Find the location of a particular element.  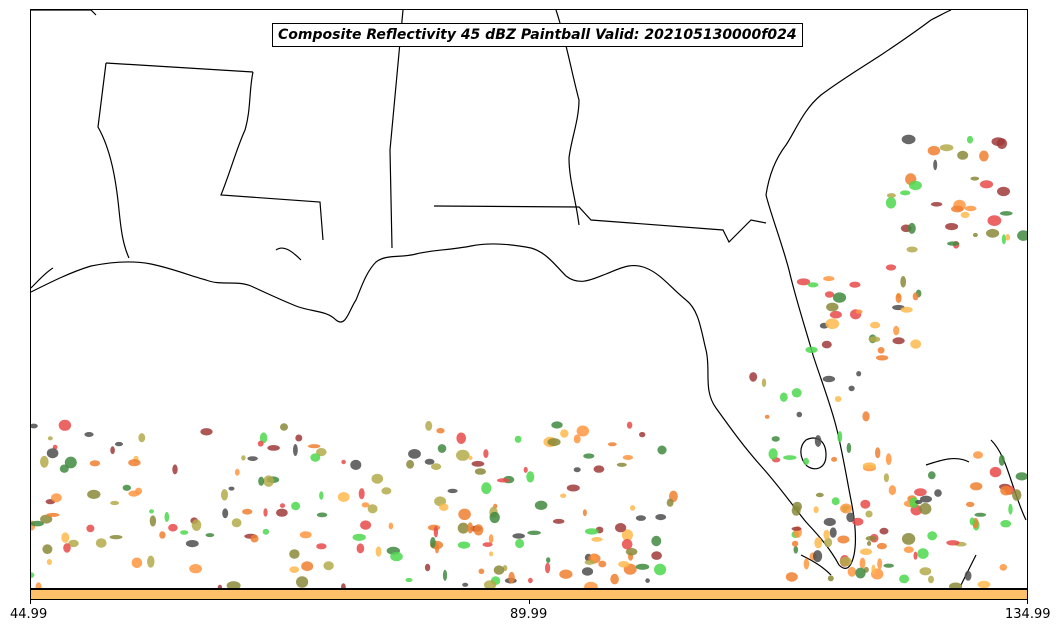

state-line-ms-al is located at coordinates (396, 129).